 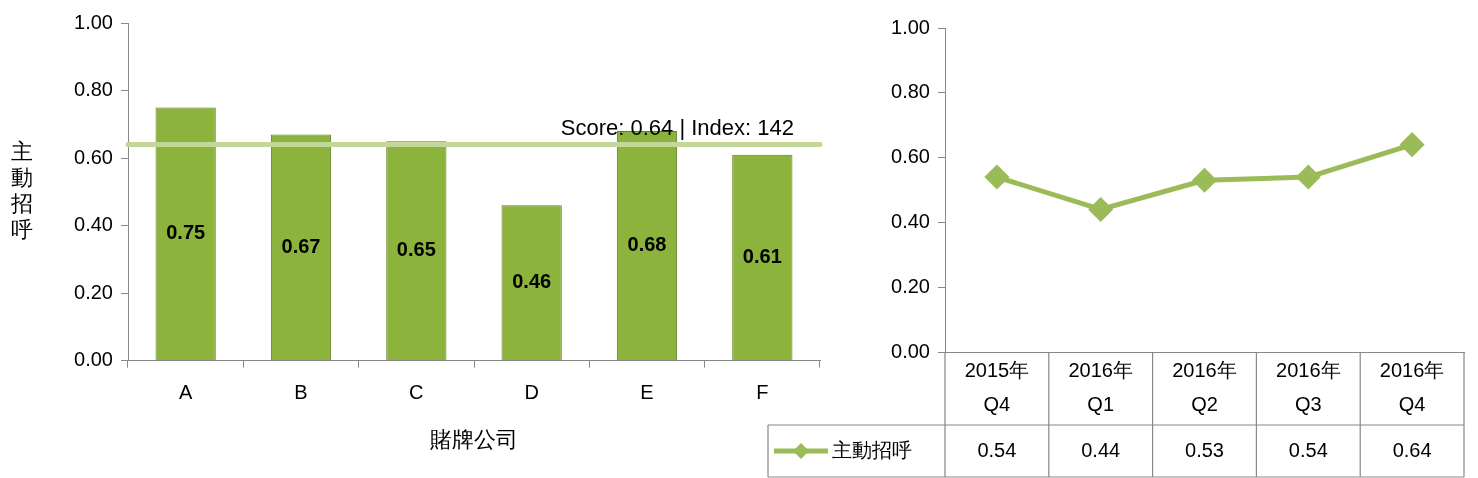 I want to click on x-tick-label: 2016年 Q1, so click(x=1100, y=386).